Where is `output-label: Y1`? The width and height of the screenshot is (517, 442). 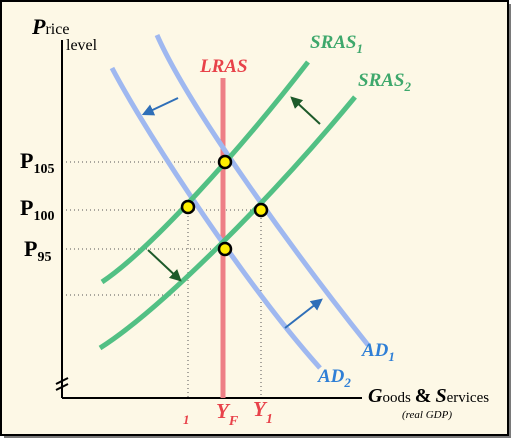 output-label: Y1 is located at coordinates (263, 412).